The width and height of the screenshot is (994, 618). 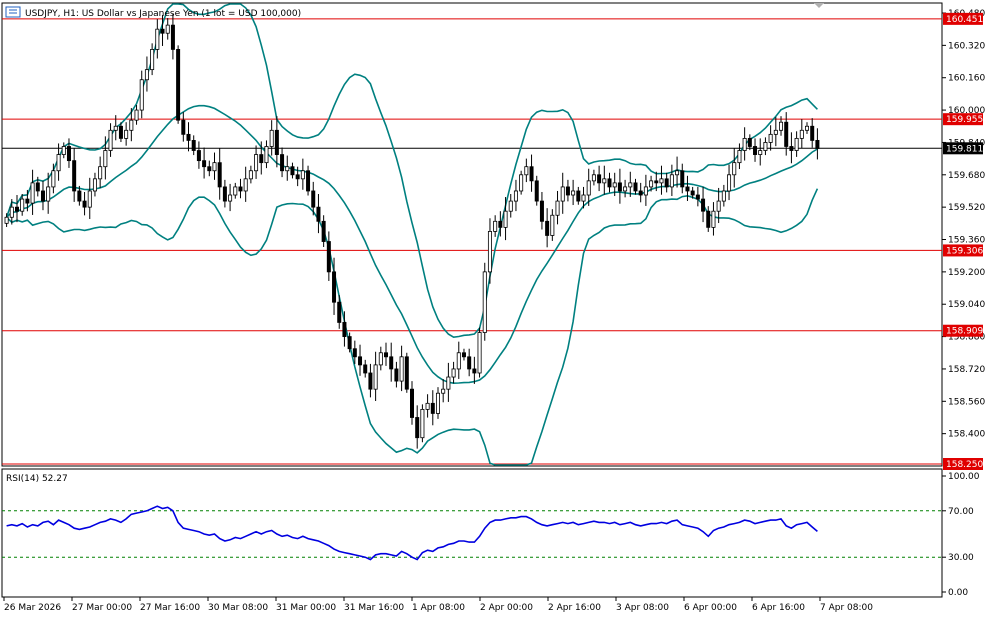 I want to click on current-price-label-bg, so click(x=963, y=148).